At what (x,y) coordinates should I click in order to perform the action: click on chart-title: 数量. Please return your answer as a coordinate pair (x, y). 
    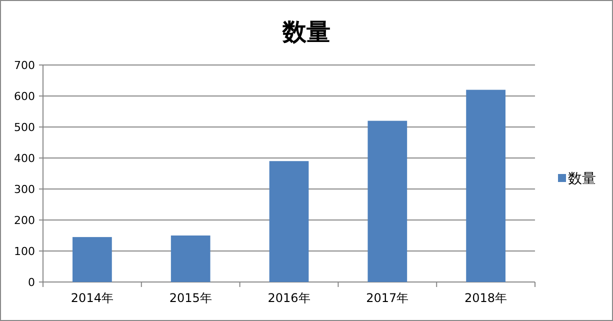
    Looking at the image, I should click on (306, 32).